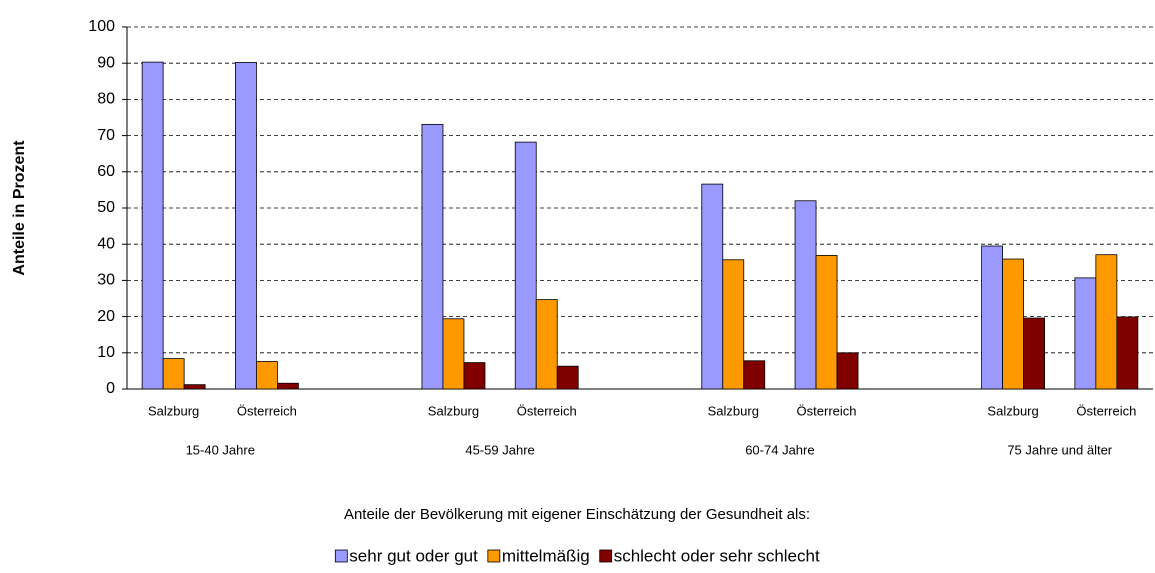 Image resolution: width=1155 pixels, height=573 pixels. Describe the element at coordinates (106, 207) in the screenshot. I see `y-tick-label: 50` at that location.